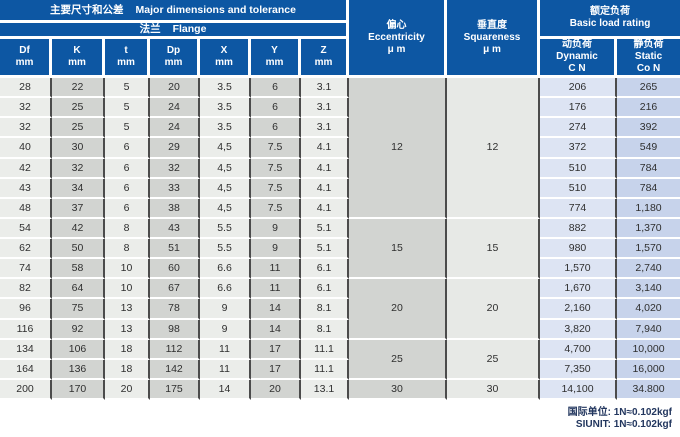 Image resolution: width=680 pixels, height=437 pixels. I want to click on cell-y: 17, so click(276, 369).